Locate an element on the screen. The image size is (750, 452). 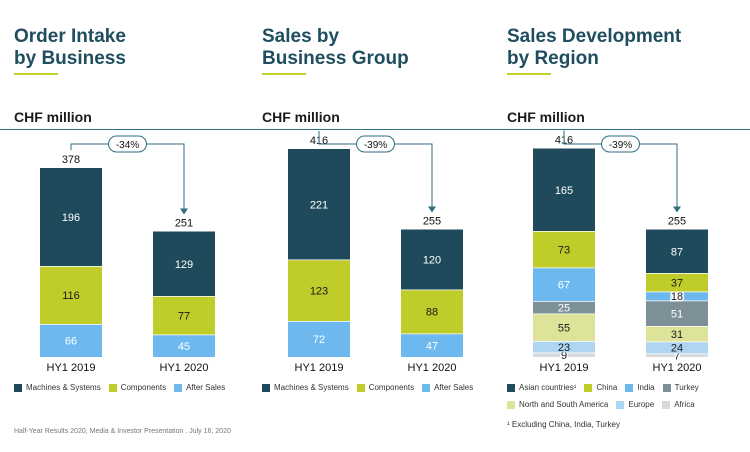
data-label: 55 is located at coordinates (564, 328).